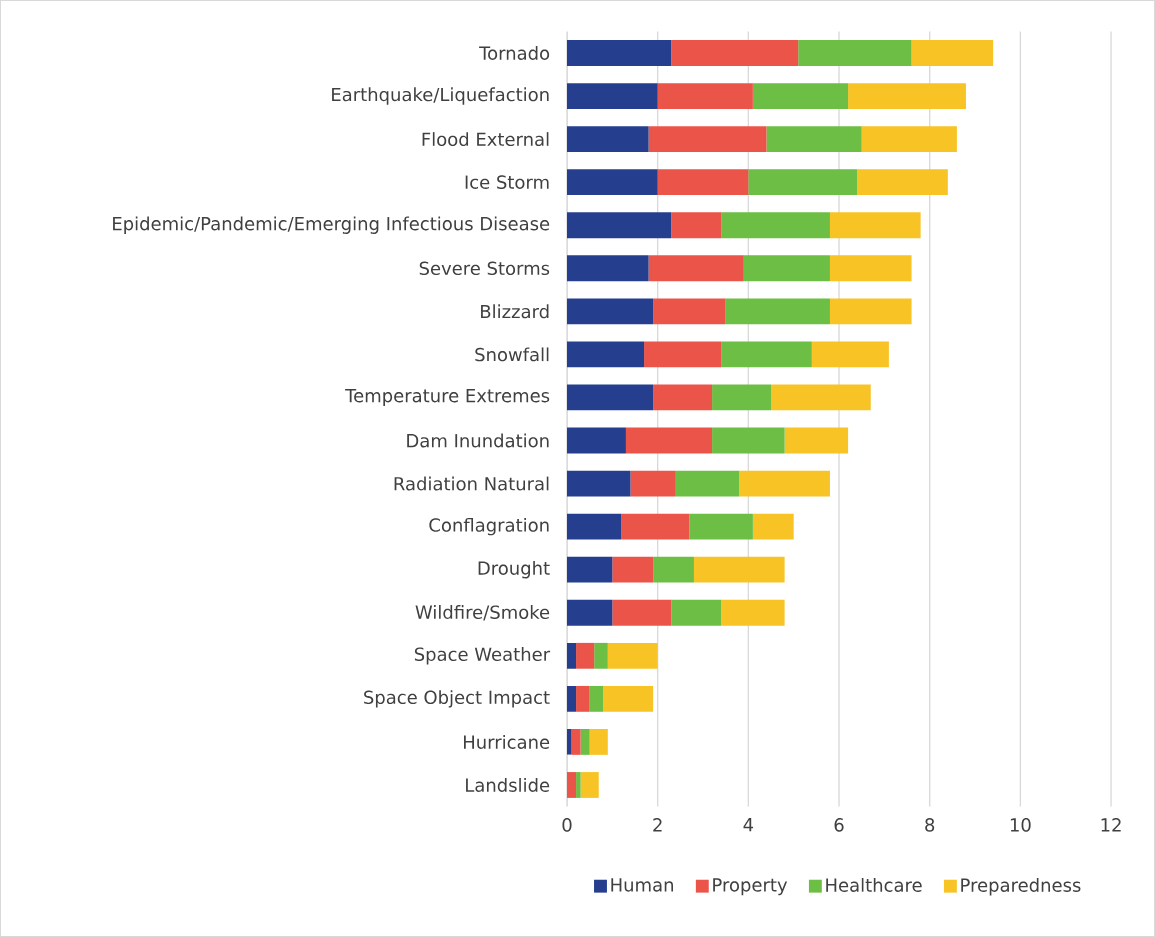 The image size is (1155, 937). Describe the element at coordinates (489, 526) in the screenshot. I see `y-tick-label: Conflagration` at that location.